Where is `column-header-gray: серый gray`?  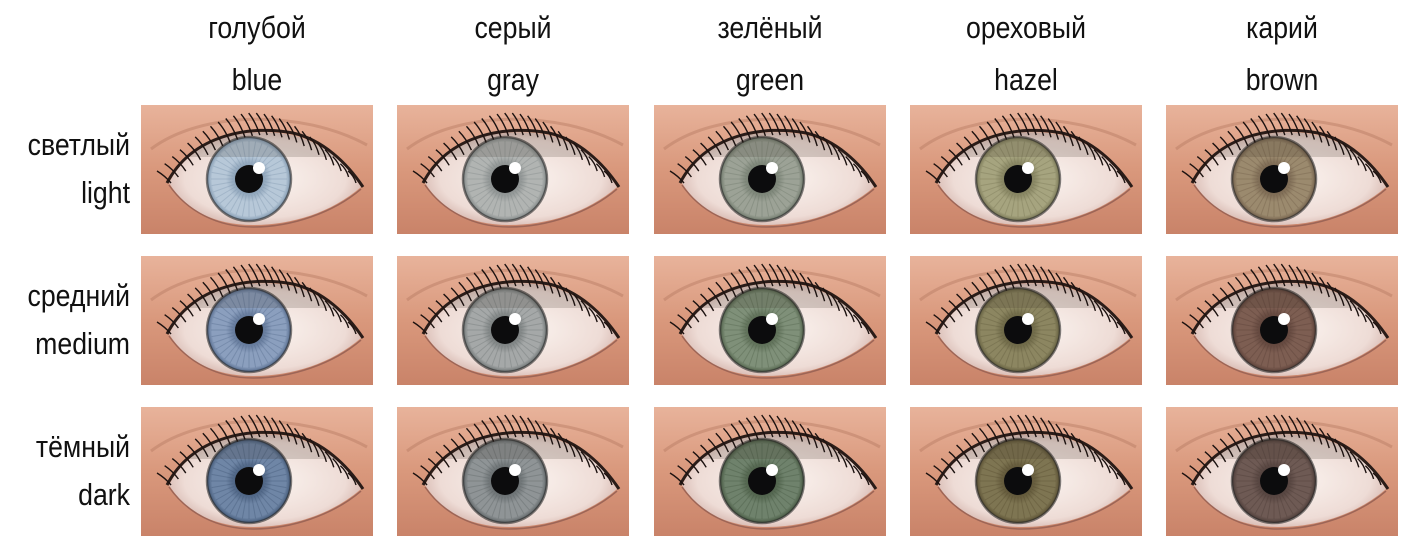
column-header-gray: серый gray is located at coordinates (513, 54).